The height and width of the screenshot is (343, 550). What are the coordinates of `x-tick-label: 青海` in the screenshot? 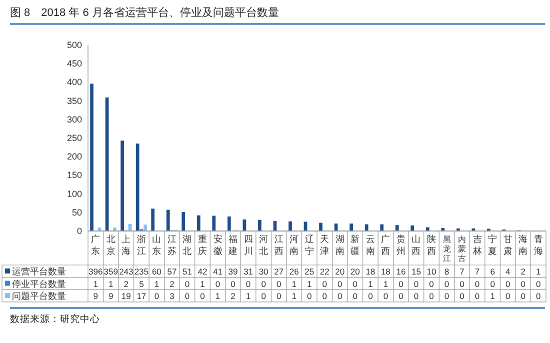 It's located at (538, 245).